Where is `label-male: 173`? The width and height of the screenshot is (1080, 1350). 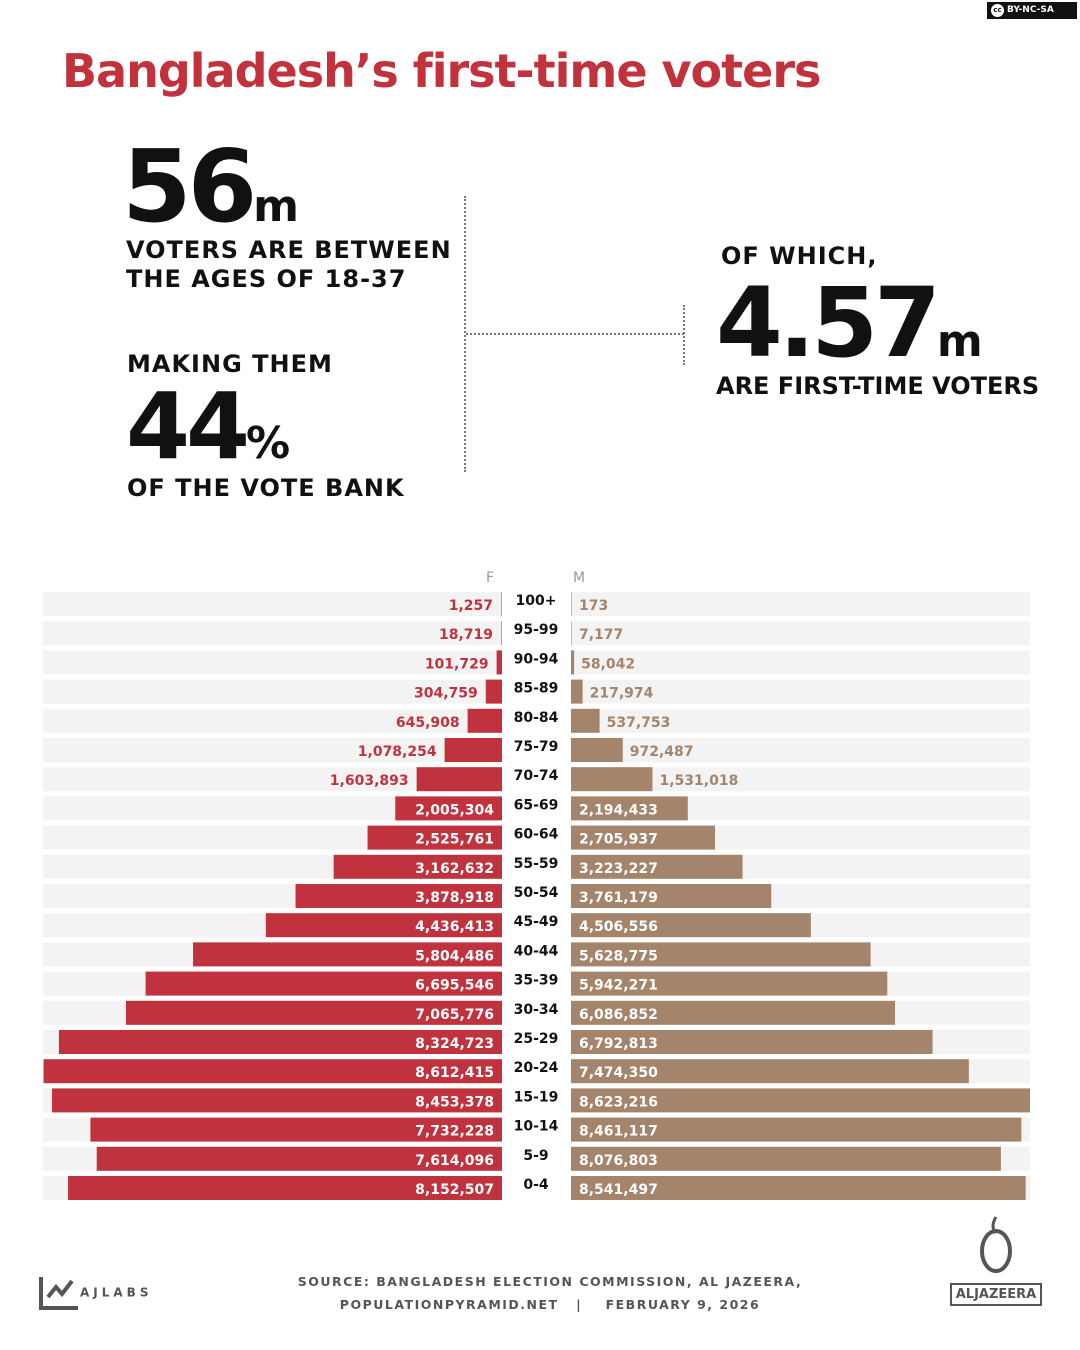 label-male: 173 is located at coordinates (593, 606).